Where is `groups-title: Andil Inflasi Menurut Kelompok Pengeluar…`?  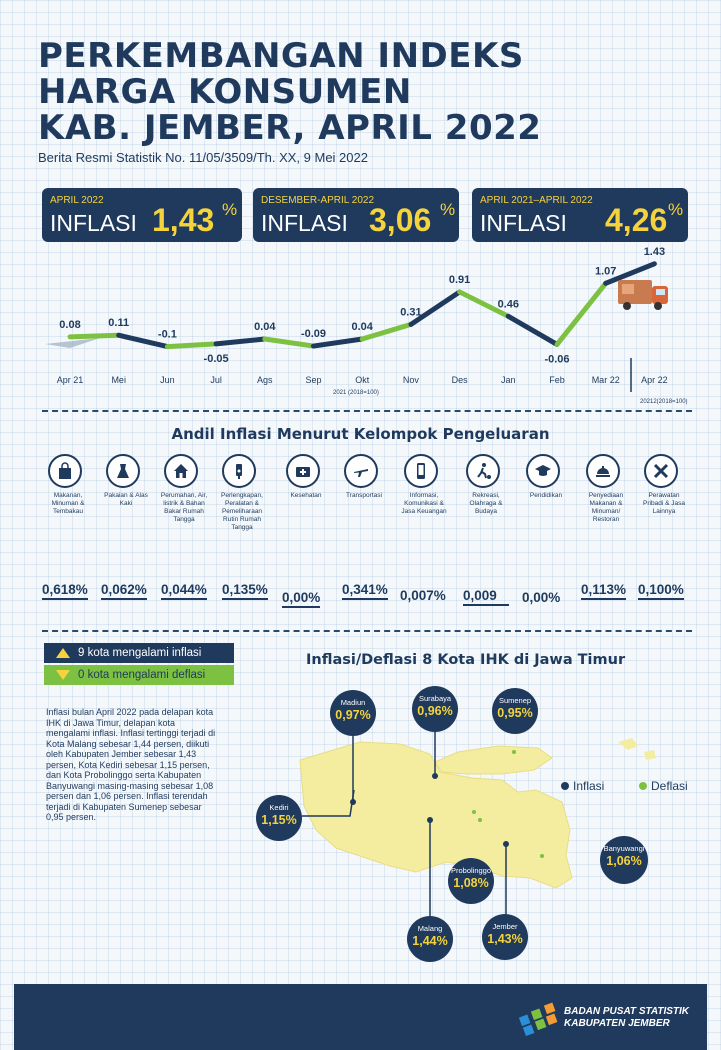
groups-title: Andil Inflasi Menurut Kelompok Pengeluar… is located at coordinates (360, 434).